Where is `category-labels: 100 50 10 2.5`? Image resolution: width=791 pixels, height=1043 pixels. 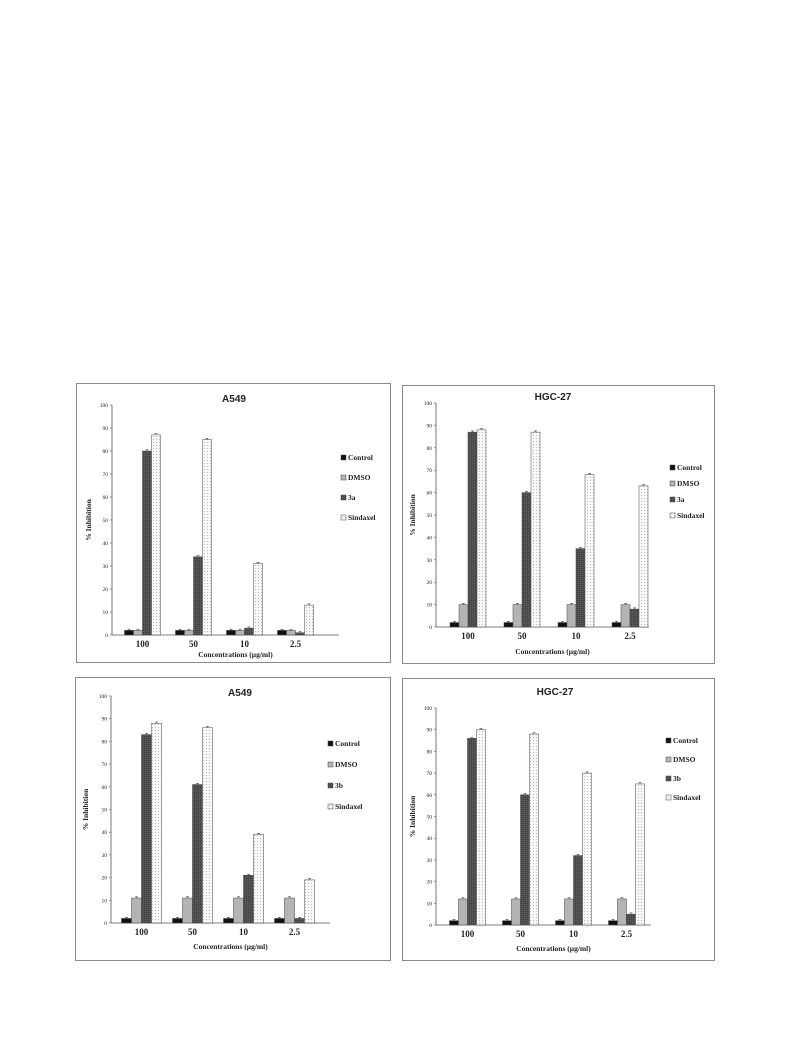
category-labels: 100 50 10 2.5 is located at coordinates (547, 934).